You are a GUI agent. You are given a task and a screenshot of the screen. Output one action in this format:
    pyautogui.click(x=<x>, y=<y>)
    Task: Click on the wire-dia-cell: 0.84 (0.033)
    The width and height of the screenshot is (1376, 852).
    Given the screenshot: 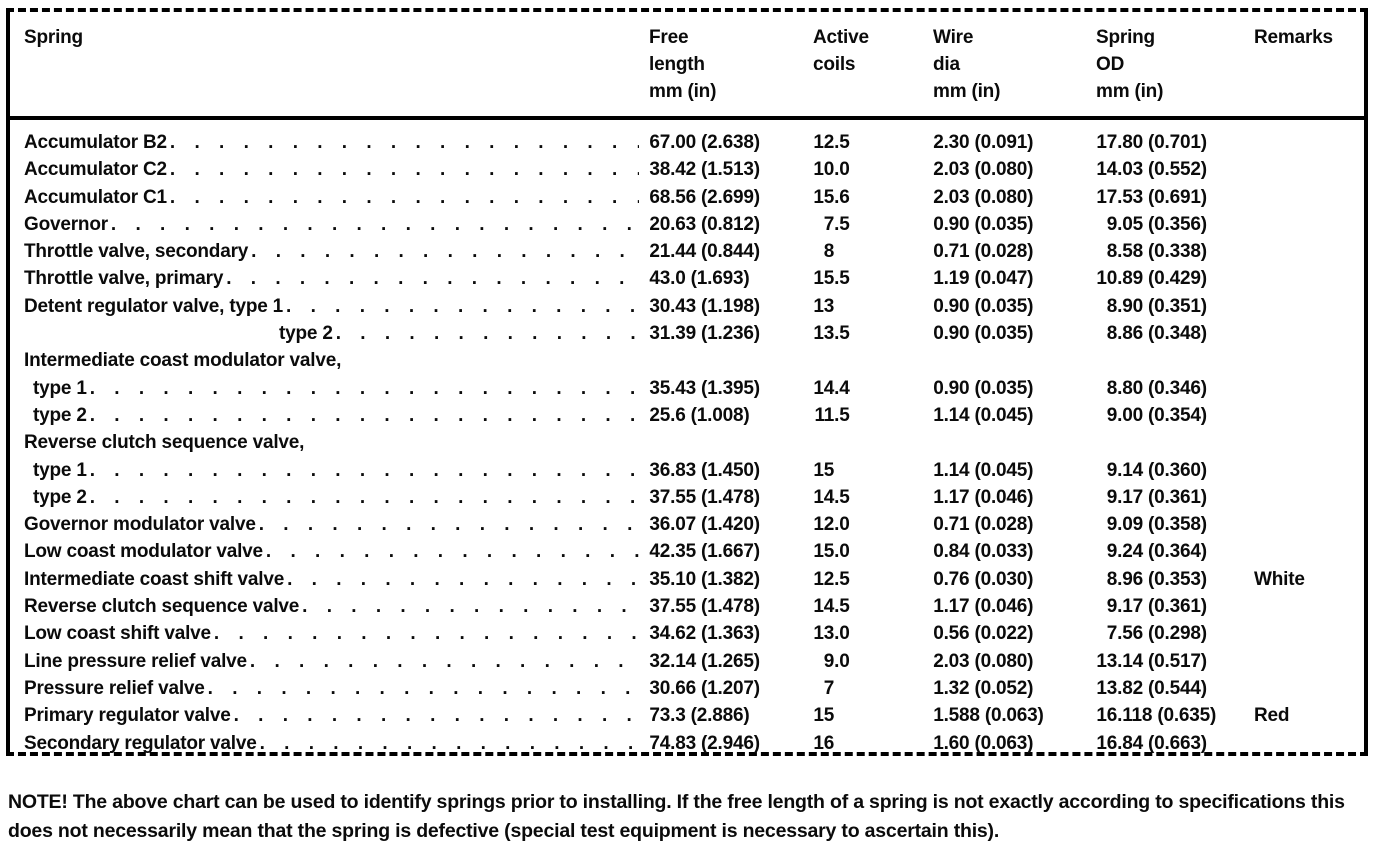 What is the action you would take?
    pyautogui.click(x=1014, y=551)
    